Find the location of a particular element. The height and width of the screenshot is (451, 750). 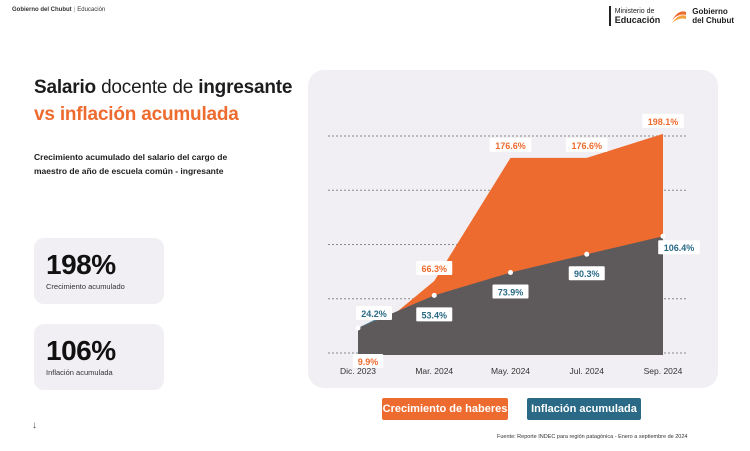

growth-label: 9.9% is located at coordinates (368, 362).